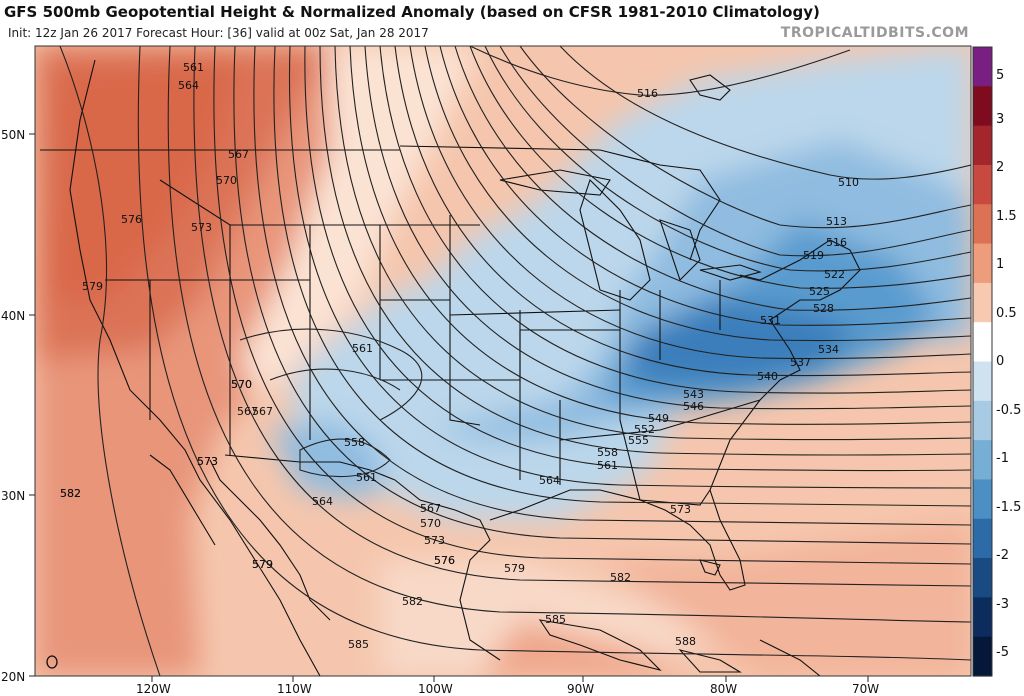  I want to click on colorbar-label: -1.5, so click(1008, 507).